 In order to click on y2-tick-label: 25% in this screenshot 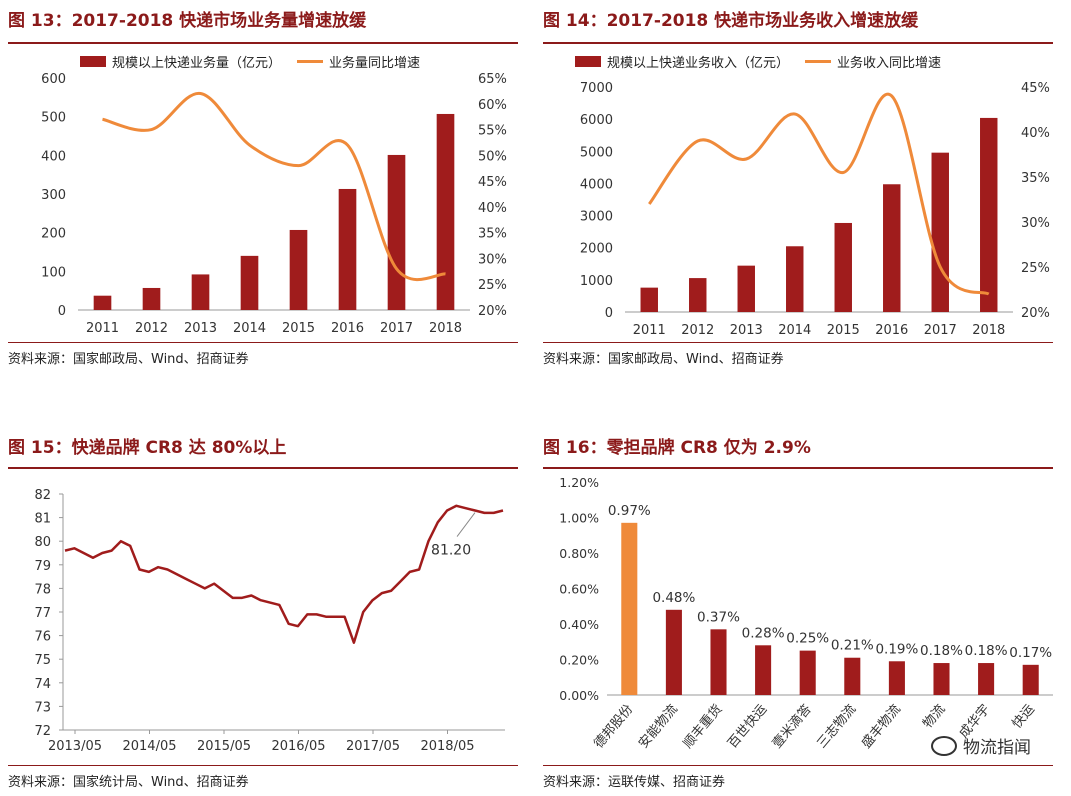, I will do `click(492, 285)`.